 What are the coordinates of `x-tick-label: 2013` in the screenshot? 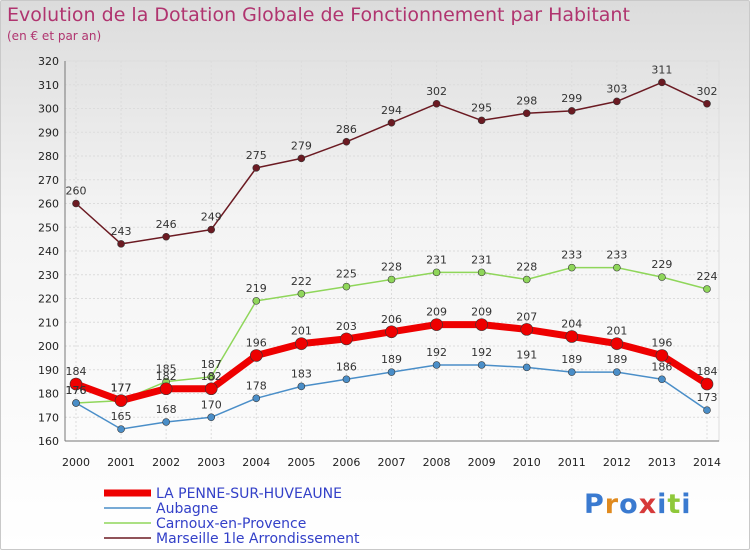 It's located at (662, 462).